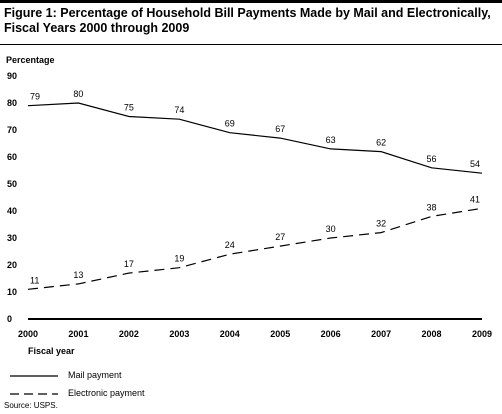 This screenshot has height=414, width=502. I want to click on data-label: 13, so click(78, 275).